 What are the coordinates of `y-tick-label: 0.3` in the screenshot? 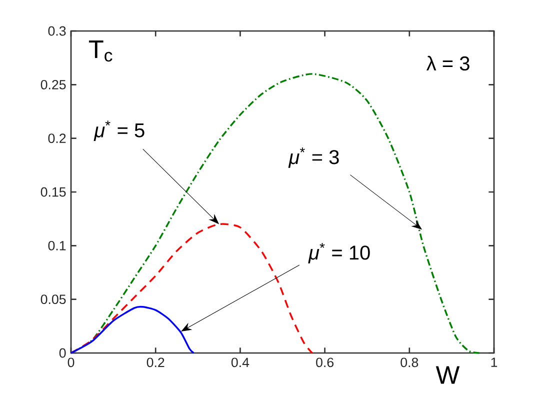 It's located at (57, 31).